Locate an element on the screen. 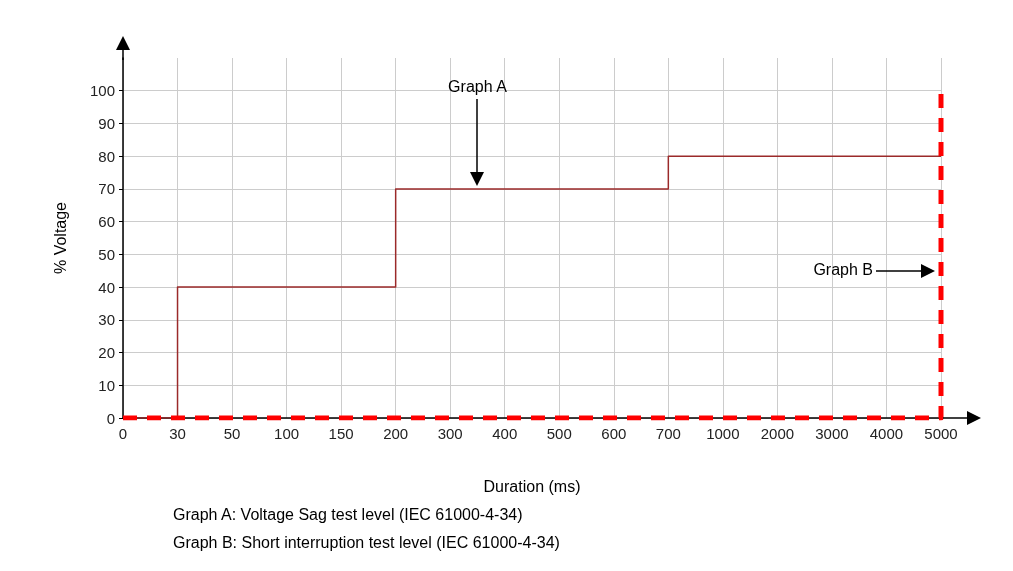 Image resolution: width=1013 pixels, height=571 pixels. x-tick-label: 700 is located at coordinates (668, 433).